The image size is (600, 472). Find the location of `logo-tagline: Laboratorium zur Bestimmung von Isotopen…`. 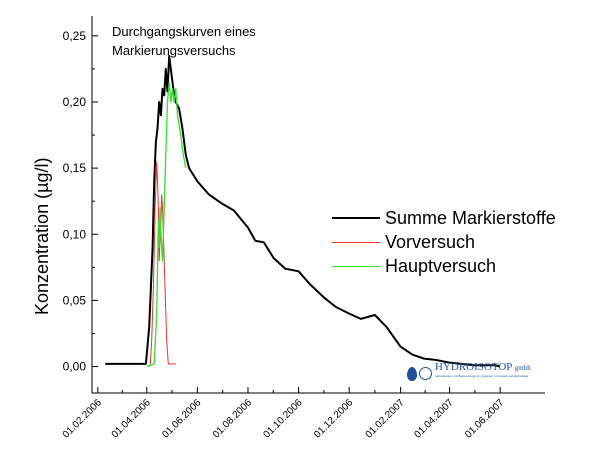

logo-tagline: Laboratorium zur Bestimmung von Isotopen… is located at coordinates (482, 376).